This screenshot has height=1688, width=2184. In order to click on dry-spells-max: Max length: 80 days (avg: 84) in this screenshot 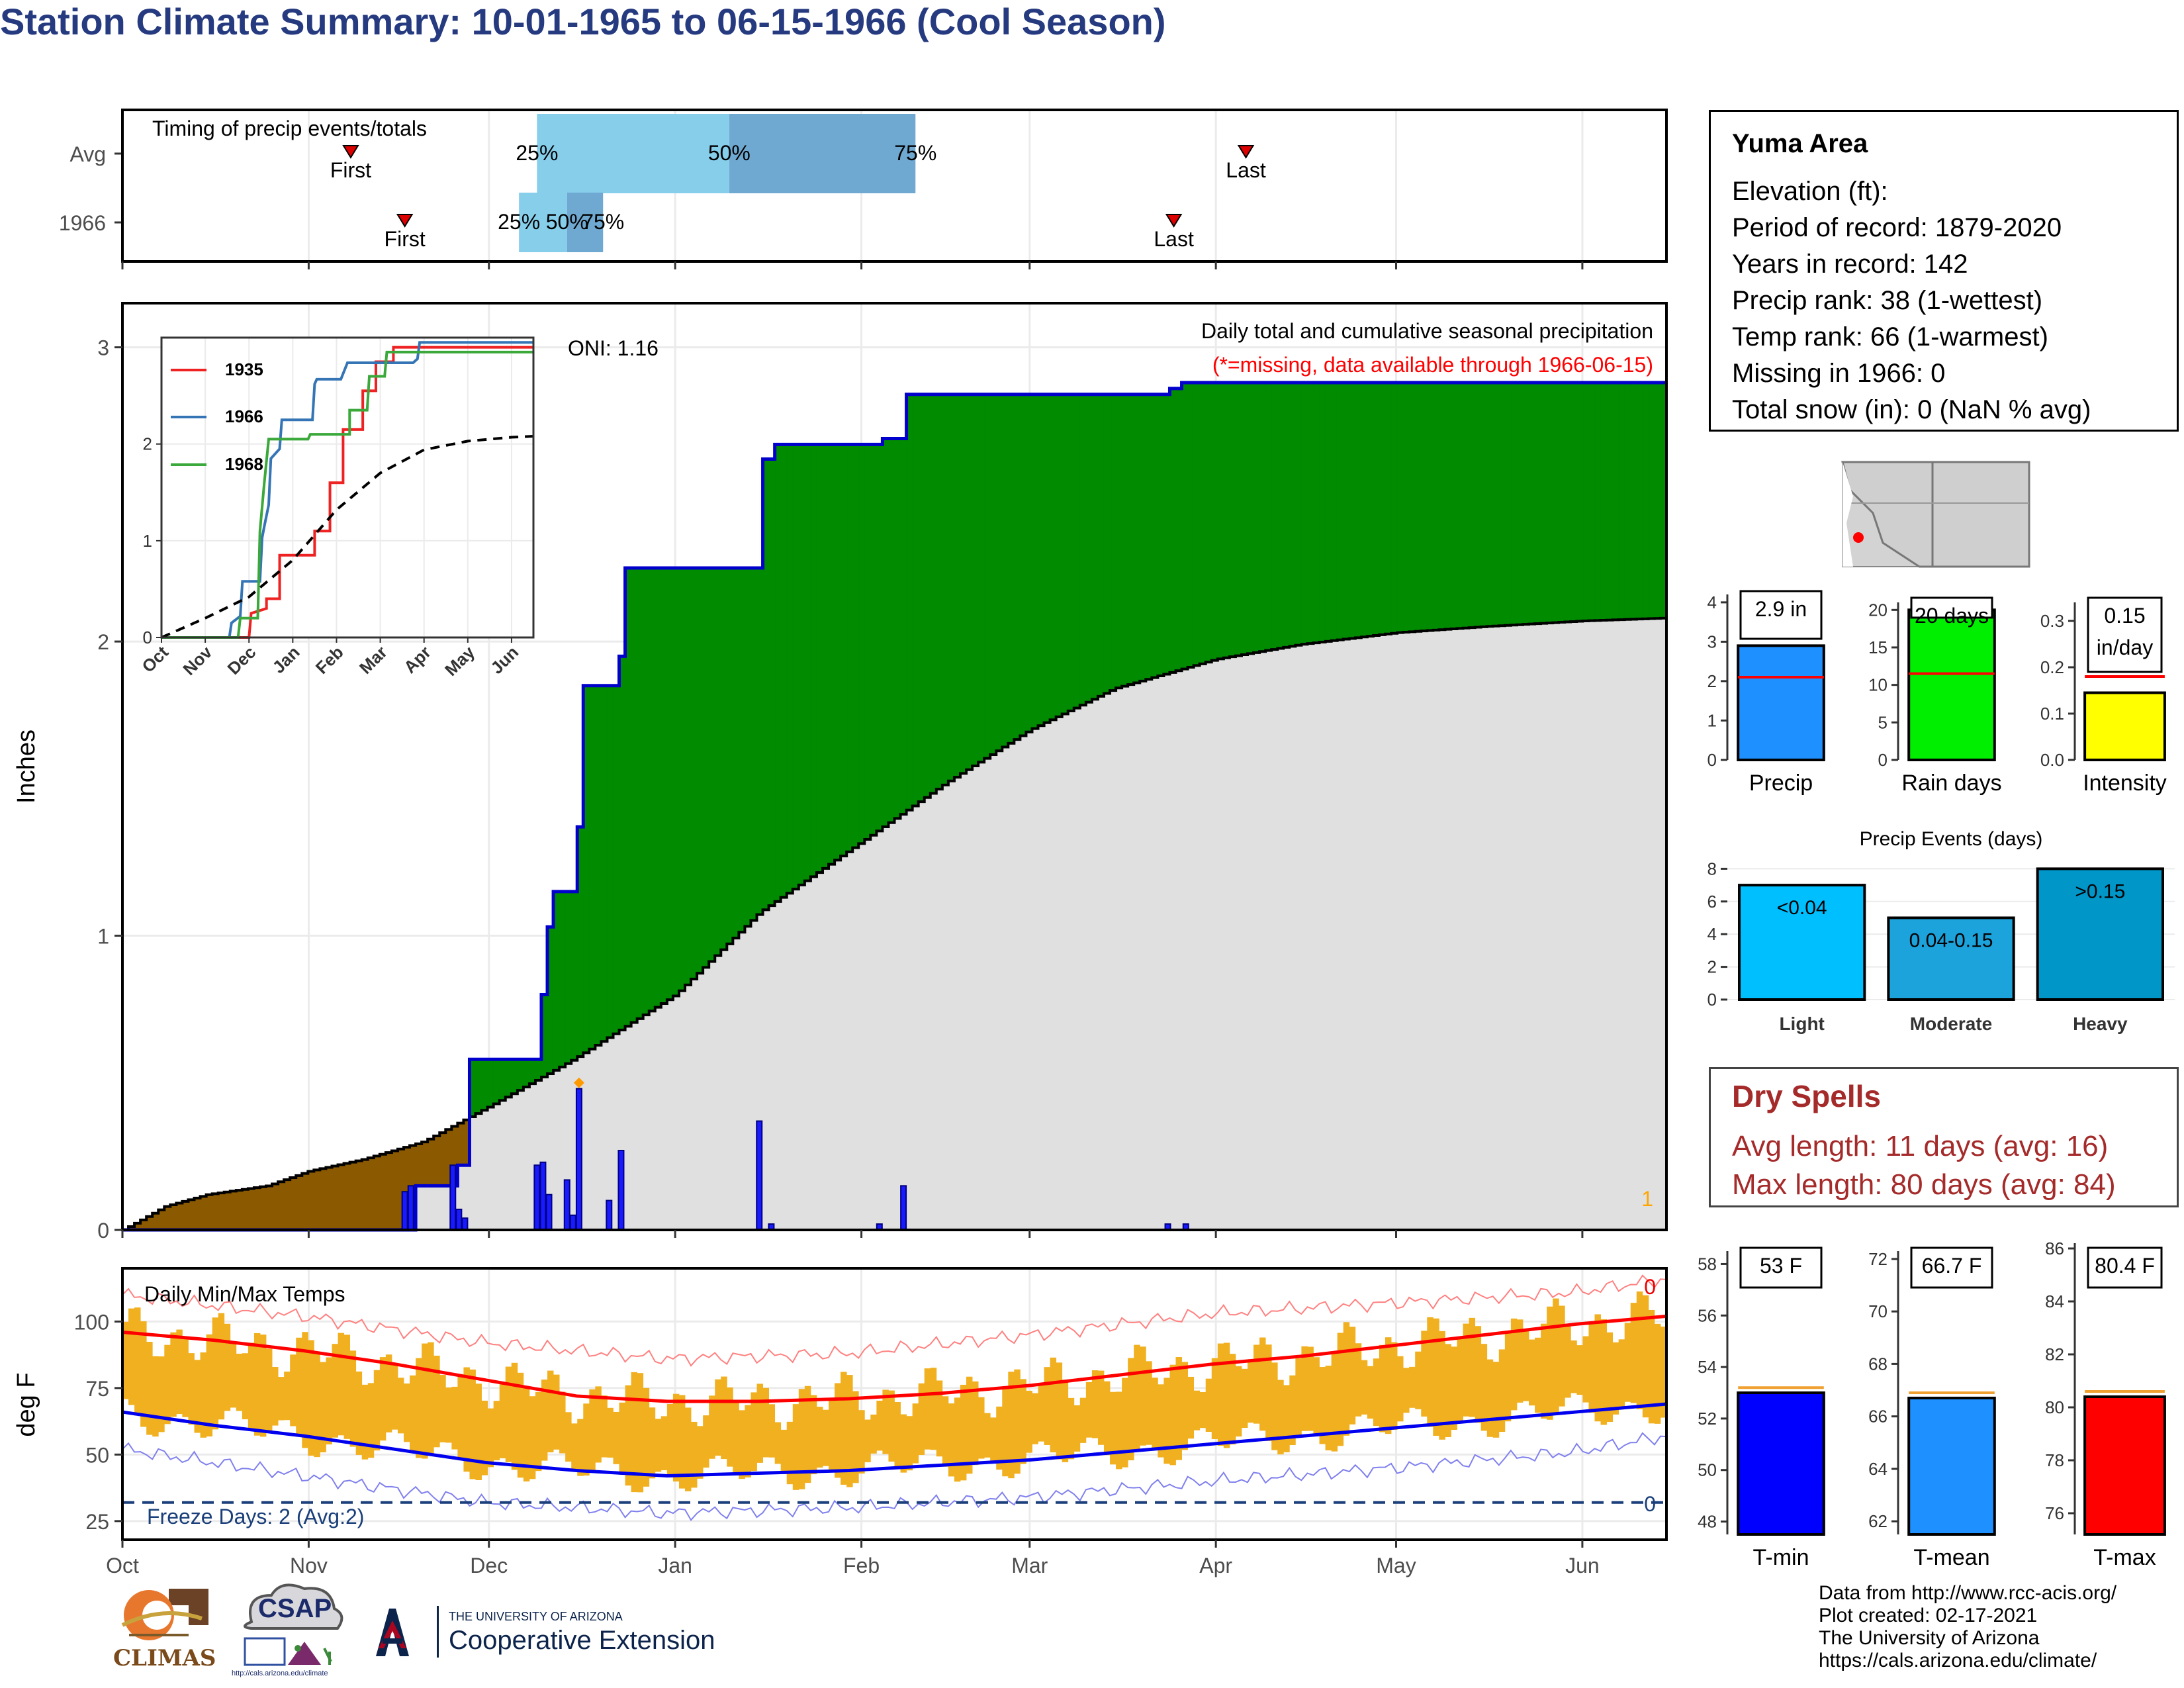, I will do `click(1924, 1184)`.